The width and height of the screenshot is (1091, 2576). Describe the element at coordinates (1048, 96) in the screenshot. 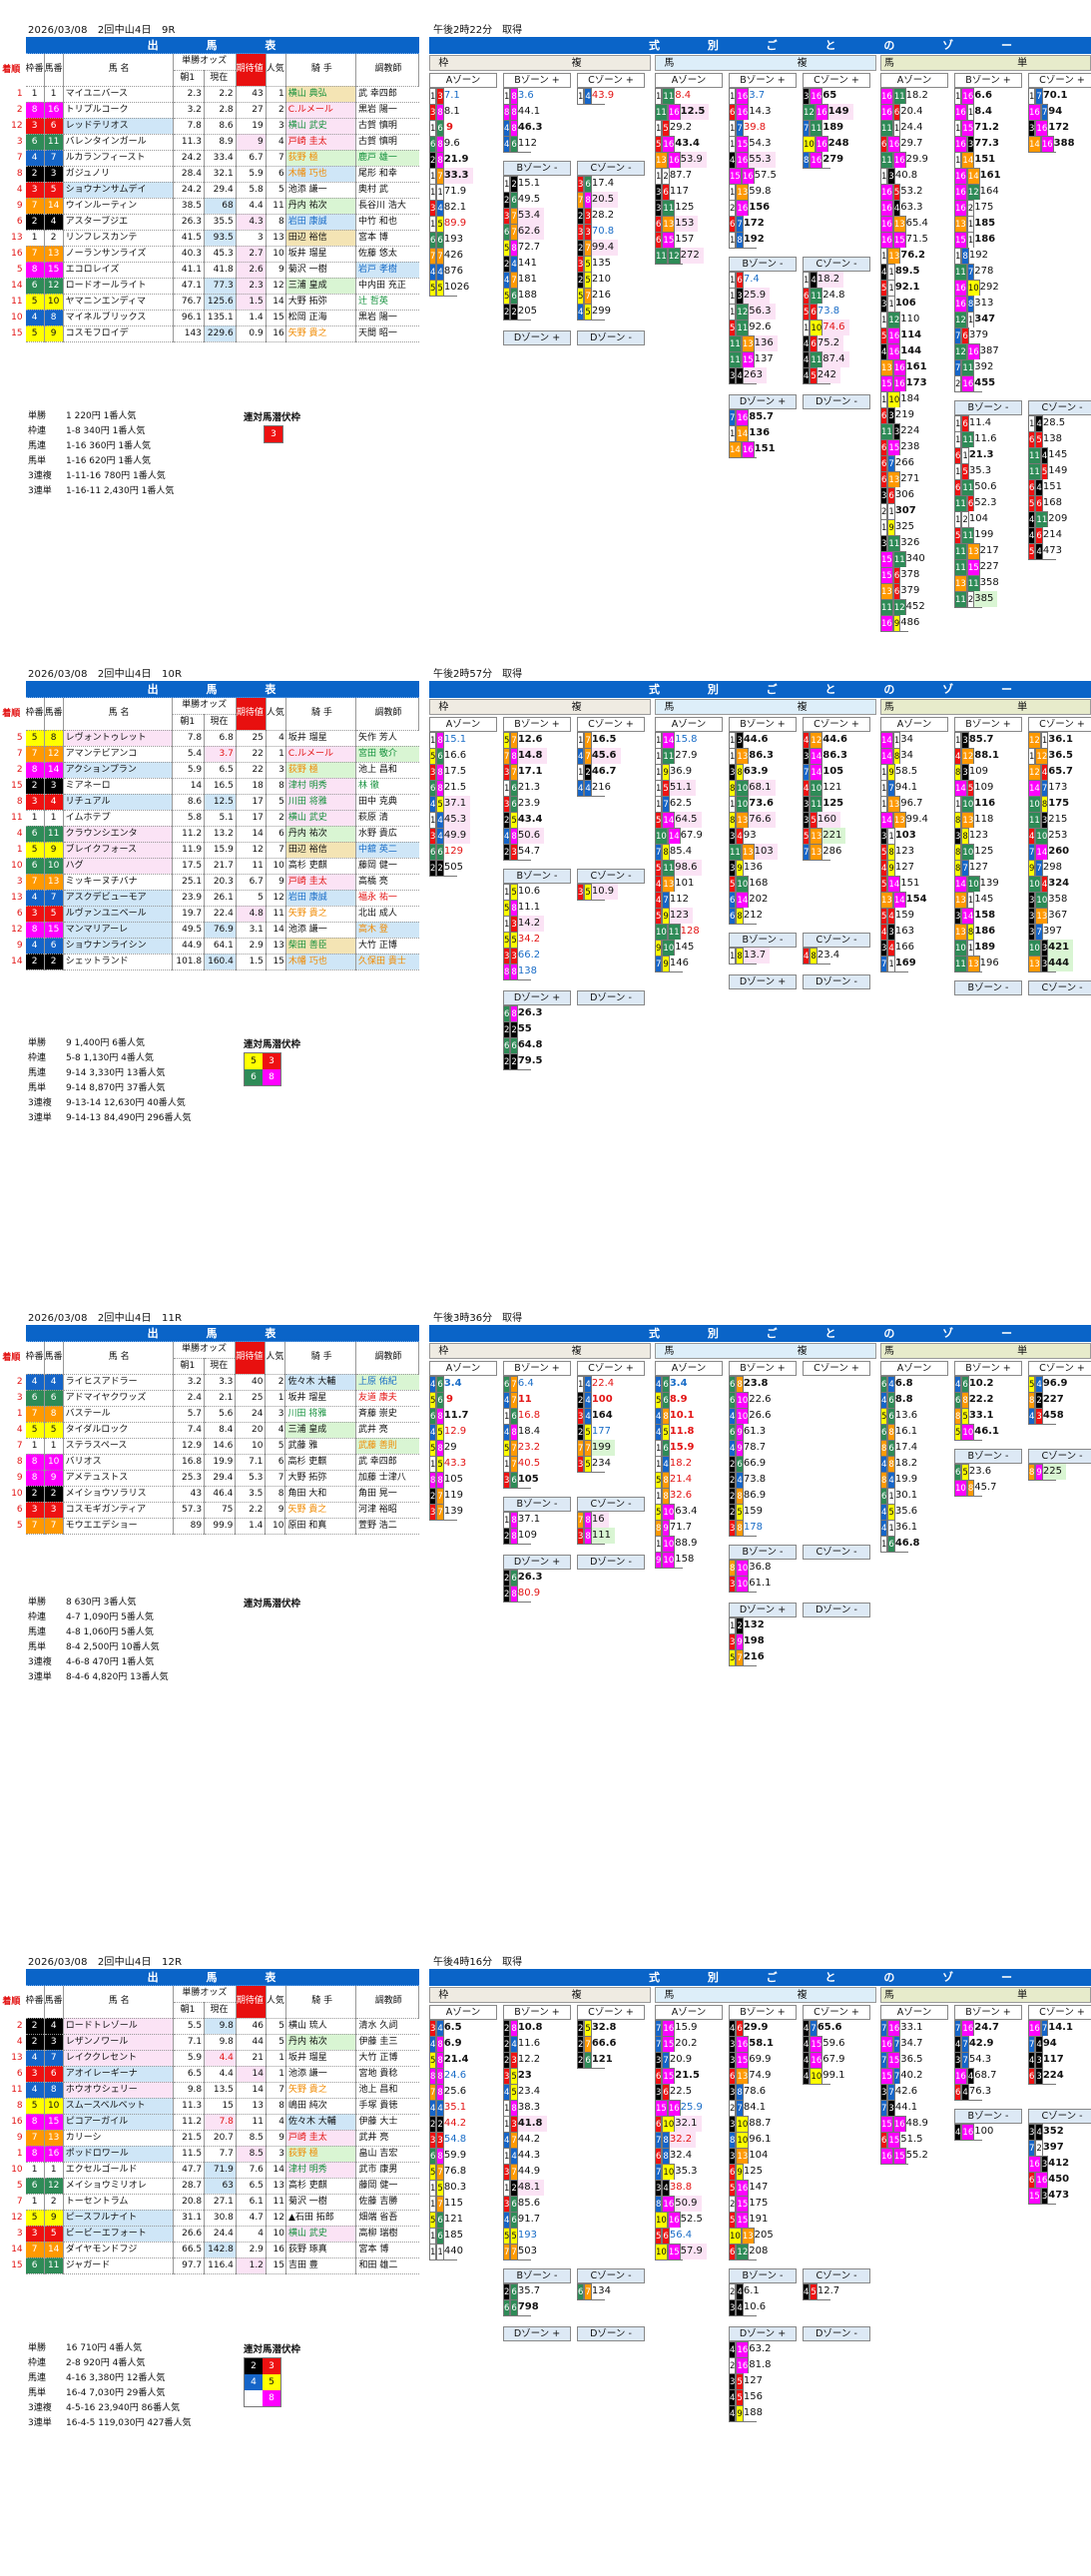

I see `zone-combo: 1 7 70.1` at that location.